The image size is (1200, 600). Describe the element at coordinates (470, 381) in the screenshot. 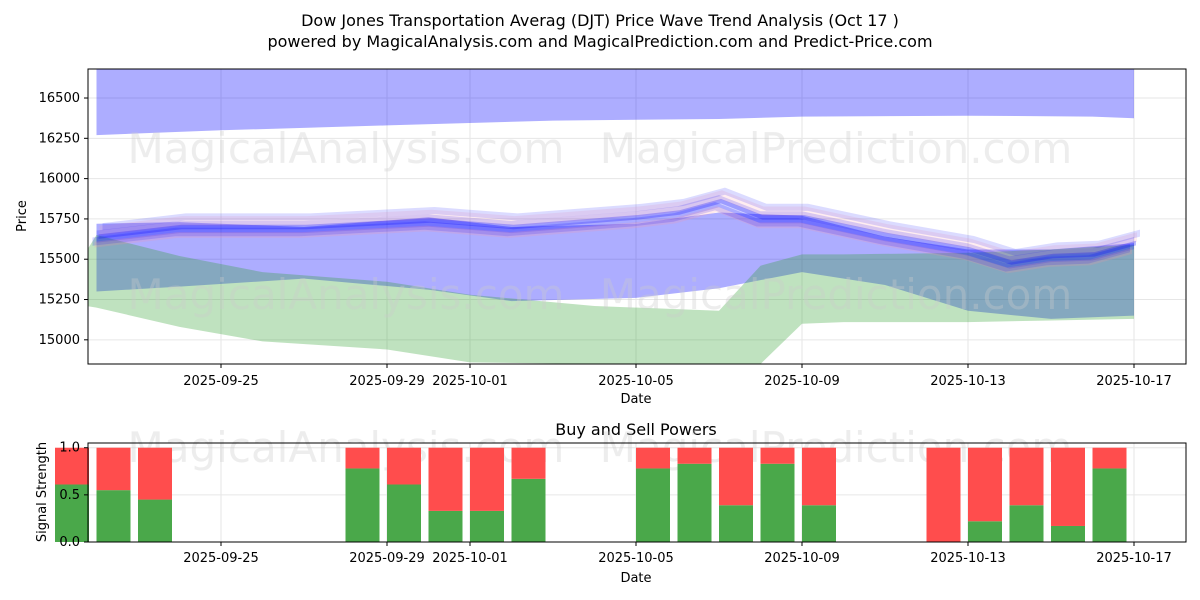

I see `price-x-tick-label: 2025-10-01` at that location.